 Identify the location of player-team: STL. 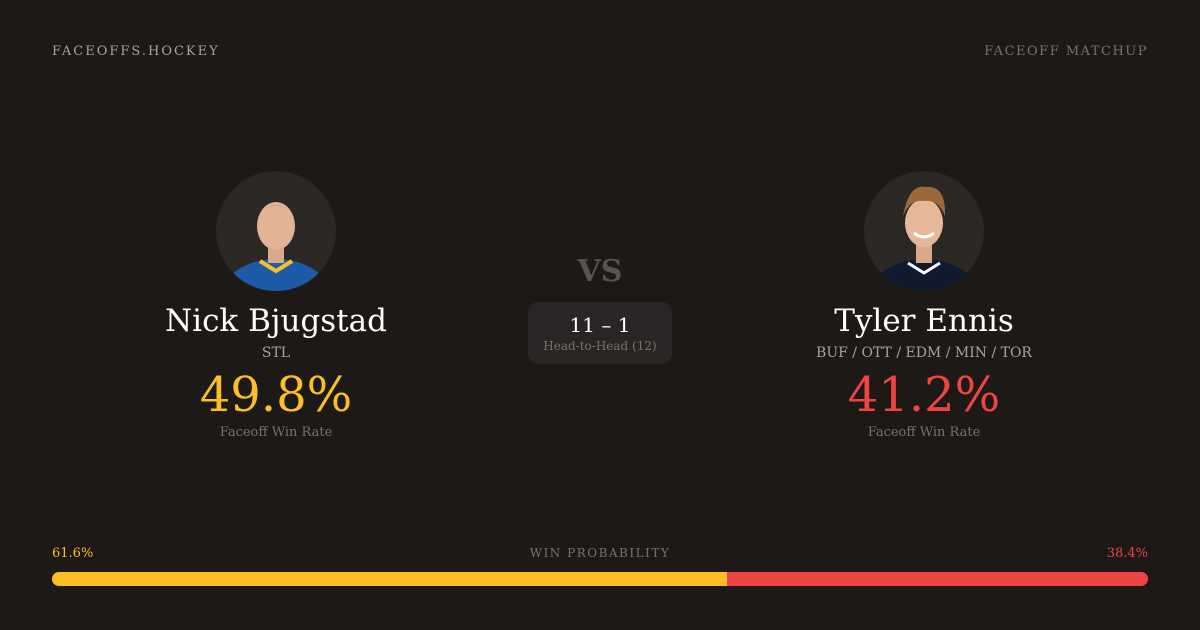
(276, 353).